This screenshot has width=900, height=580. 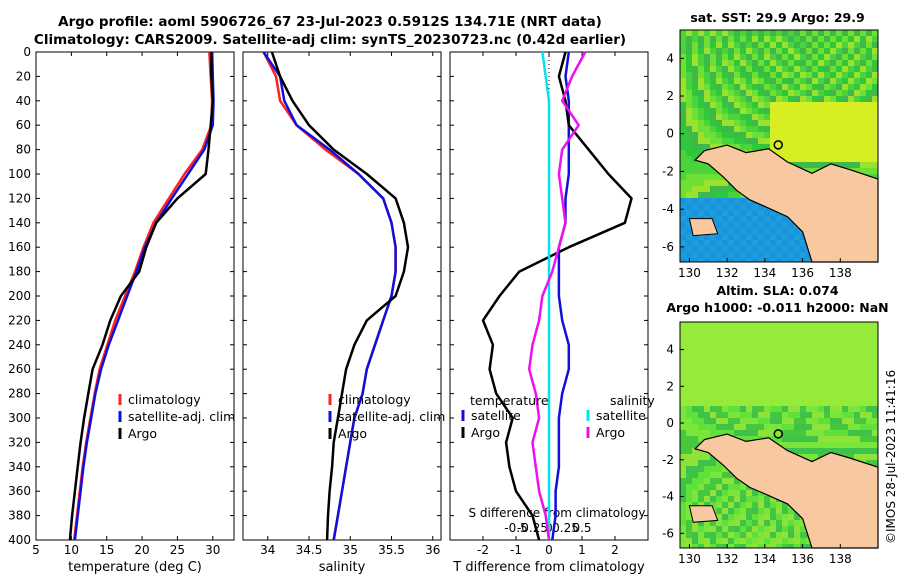 What do you see at coordinates (391, 550) in the screenshot?
I see `x-tick-label: 35.5` at bounding box center [391, 550].